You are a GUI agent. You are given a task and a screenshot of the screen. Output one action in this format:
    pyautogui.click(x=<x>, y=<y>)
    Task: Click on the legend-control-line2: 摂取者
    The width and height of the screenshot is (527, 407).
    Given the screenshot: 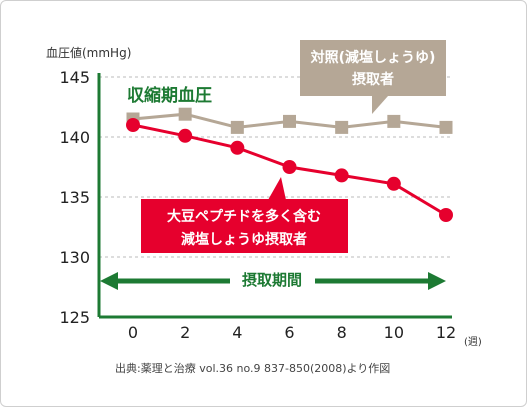 What is the action you would take?
    pyautogui.click(x=373, y=79)
    